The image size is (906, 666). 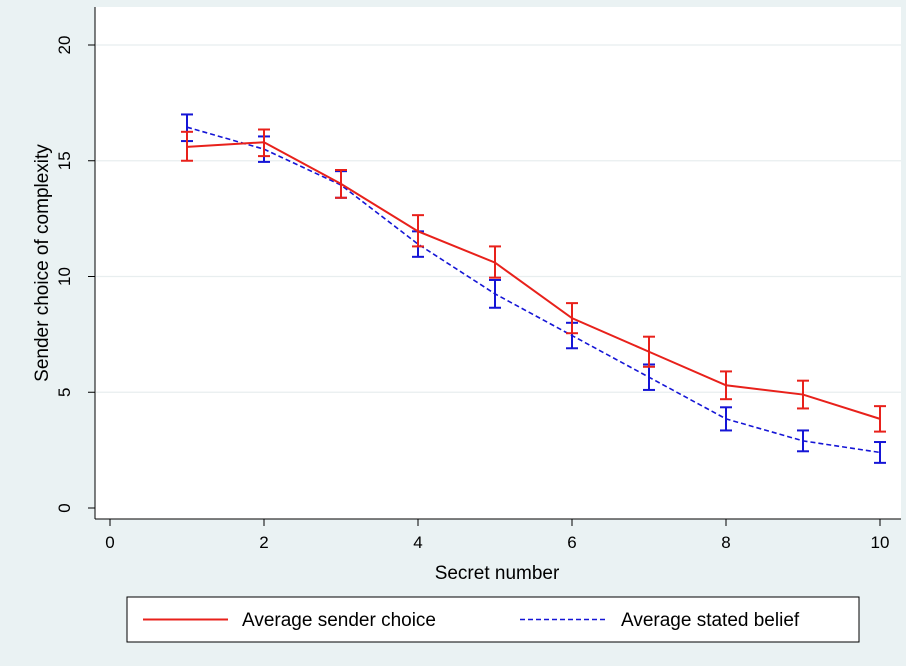 I want to click on legend-label-sender: Average sender choice, so click(x=339, y=620).